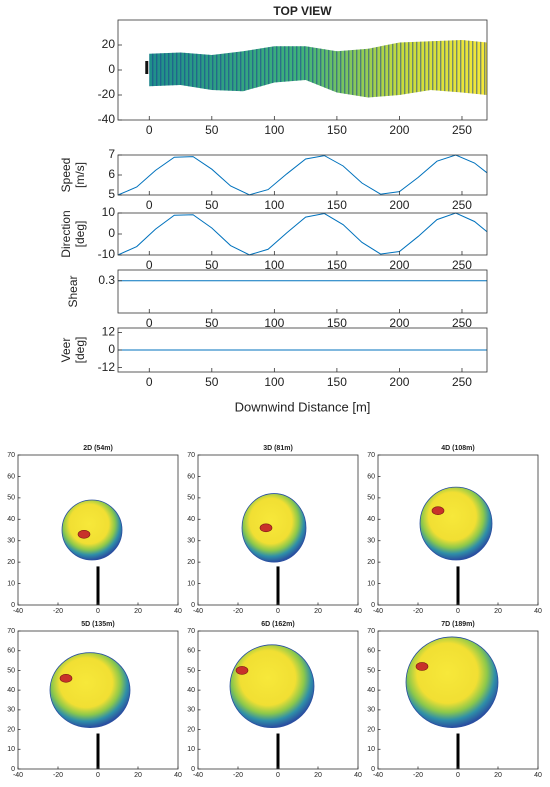  Describe the element at coordinates (66, 175) in the screenshot. I see `y-axis-label: Speed` at that location.